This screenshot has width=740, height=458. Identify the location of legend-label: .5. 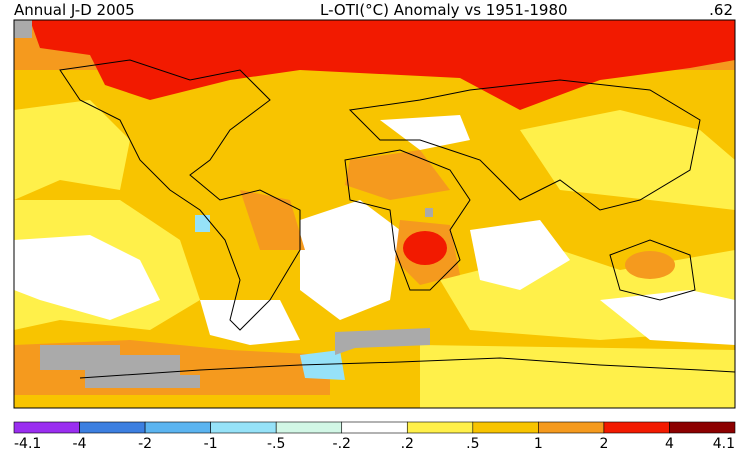
(472, 444).